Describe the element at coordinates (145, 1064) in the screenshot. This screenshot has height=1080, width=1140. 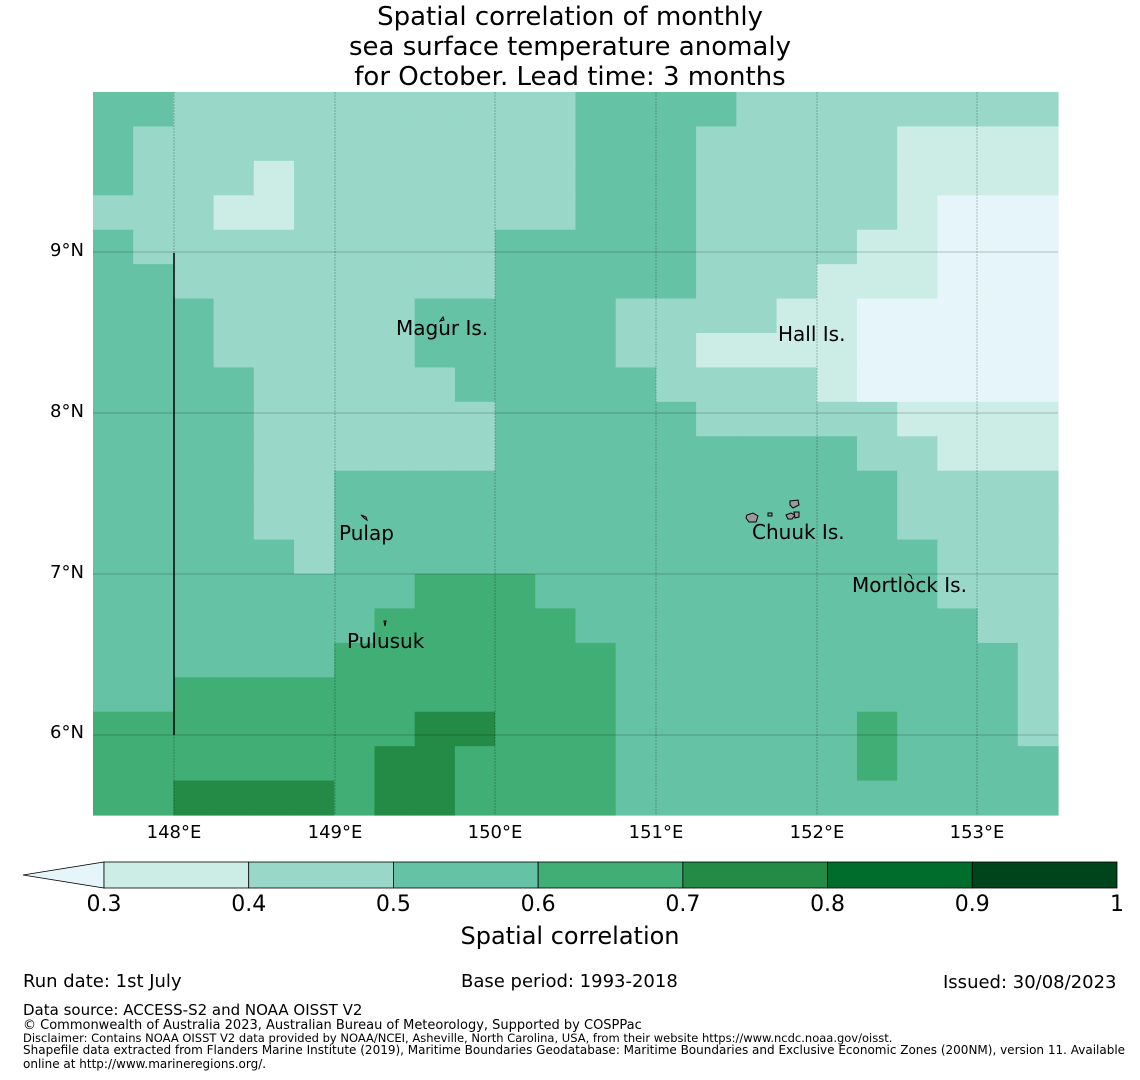
I see `shapefile-credit-url: online at http://www.marineregions.org/.` at that location.